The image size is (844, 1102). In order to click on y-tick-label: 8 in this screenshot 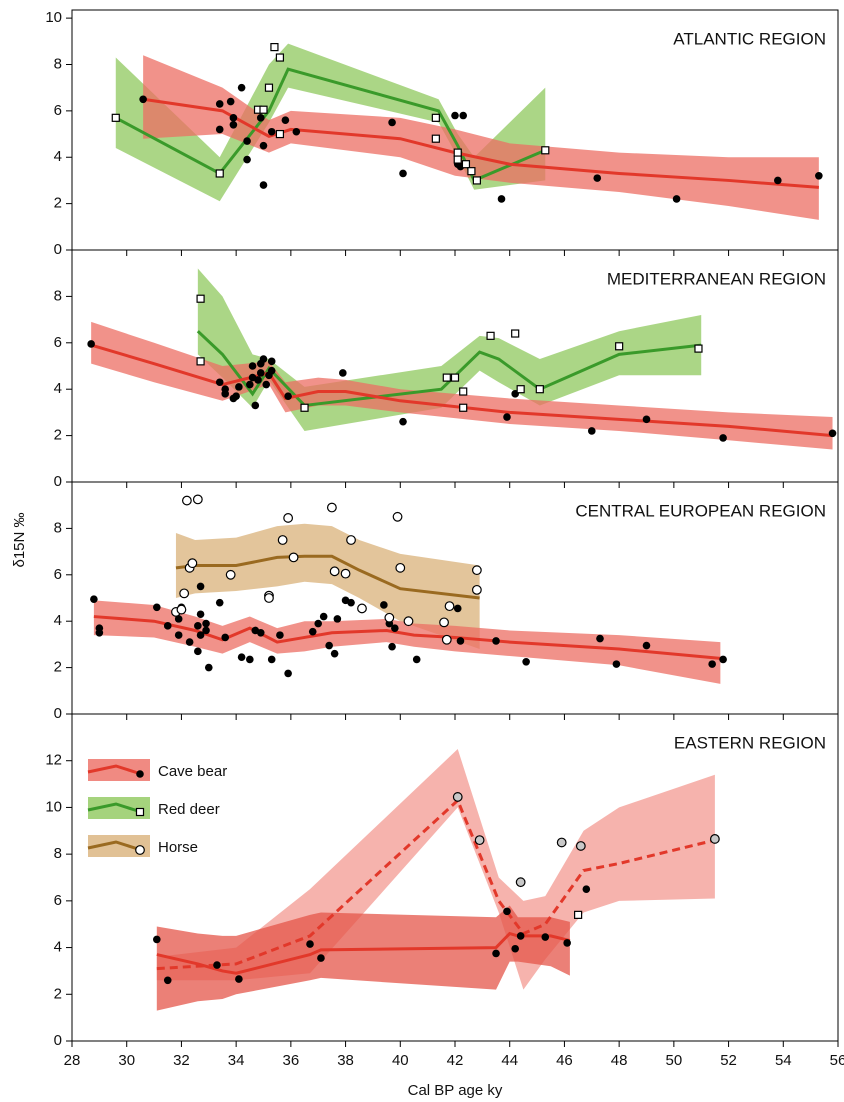, I will do `click(58, 853)`.